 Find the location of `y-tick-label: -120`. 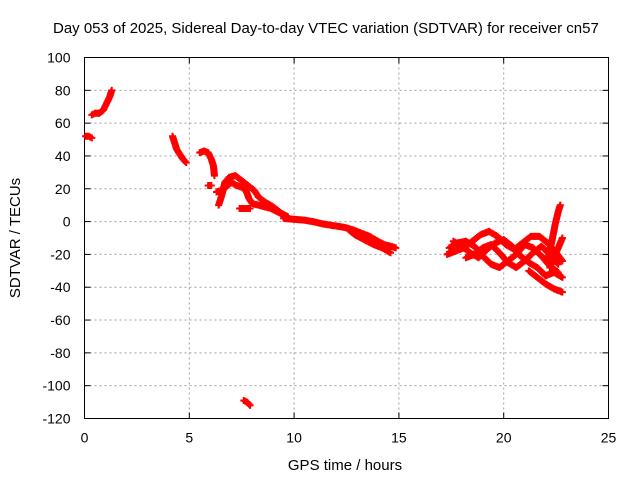

y-tick-label: -120 is located at coordinates (56, 419).